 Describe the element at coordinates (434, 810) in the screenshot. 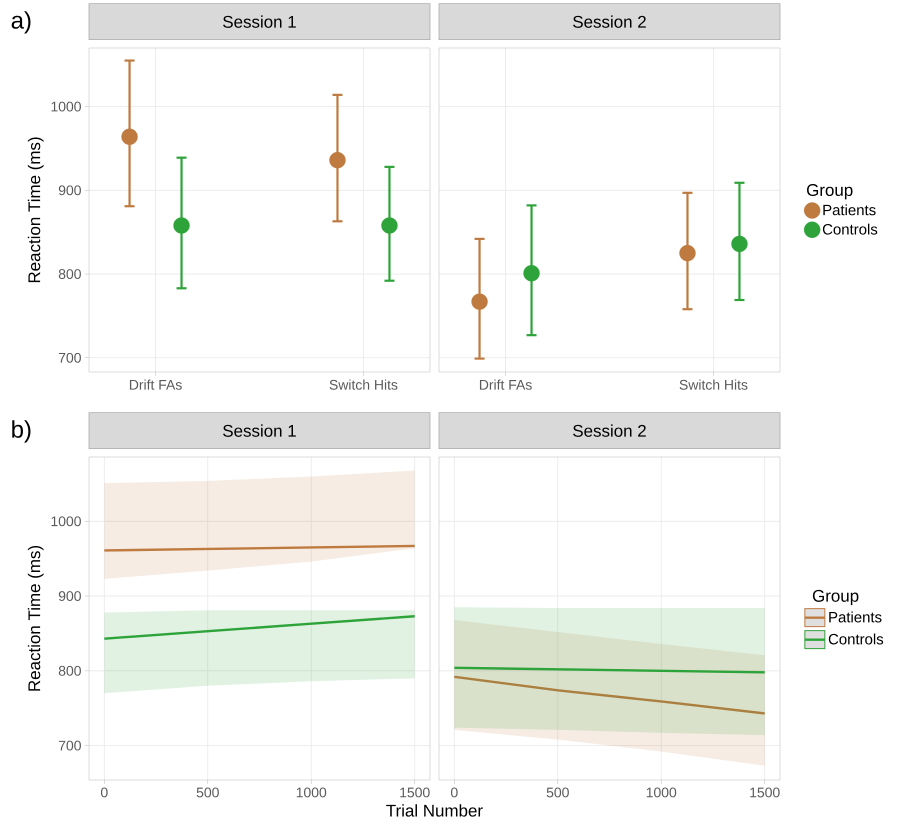

I see `x-axis-title: Trial Number` at that location.